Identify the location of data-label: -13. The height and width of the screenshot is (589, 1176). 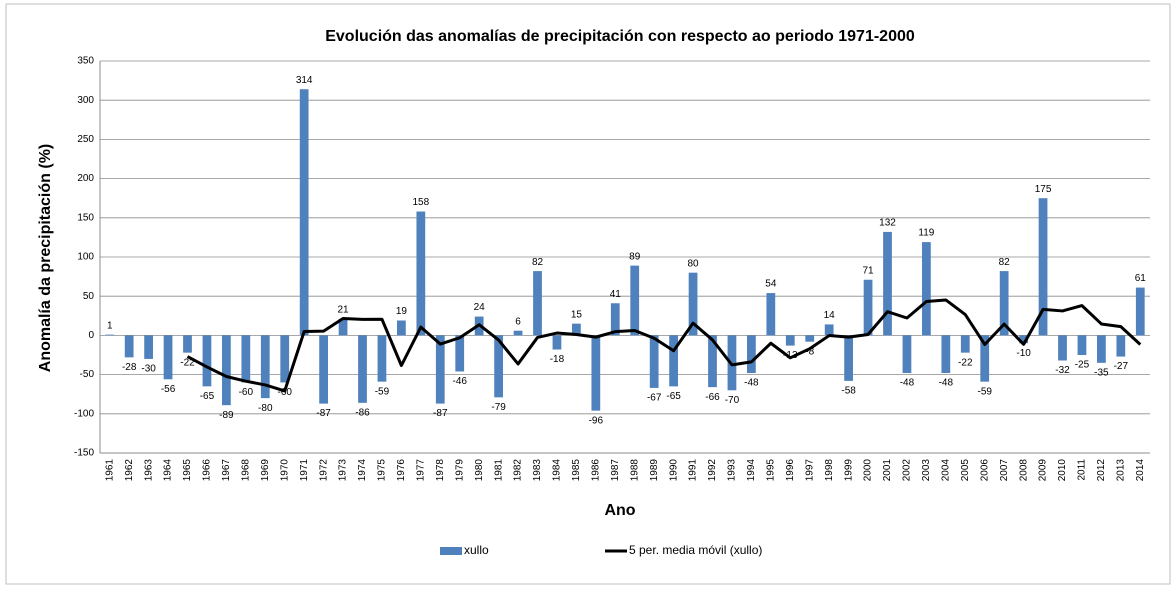
(790, 355).